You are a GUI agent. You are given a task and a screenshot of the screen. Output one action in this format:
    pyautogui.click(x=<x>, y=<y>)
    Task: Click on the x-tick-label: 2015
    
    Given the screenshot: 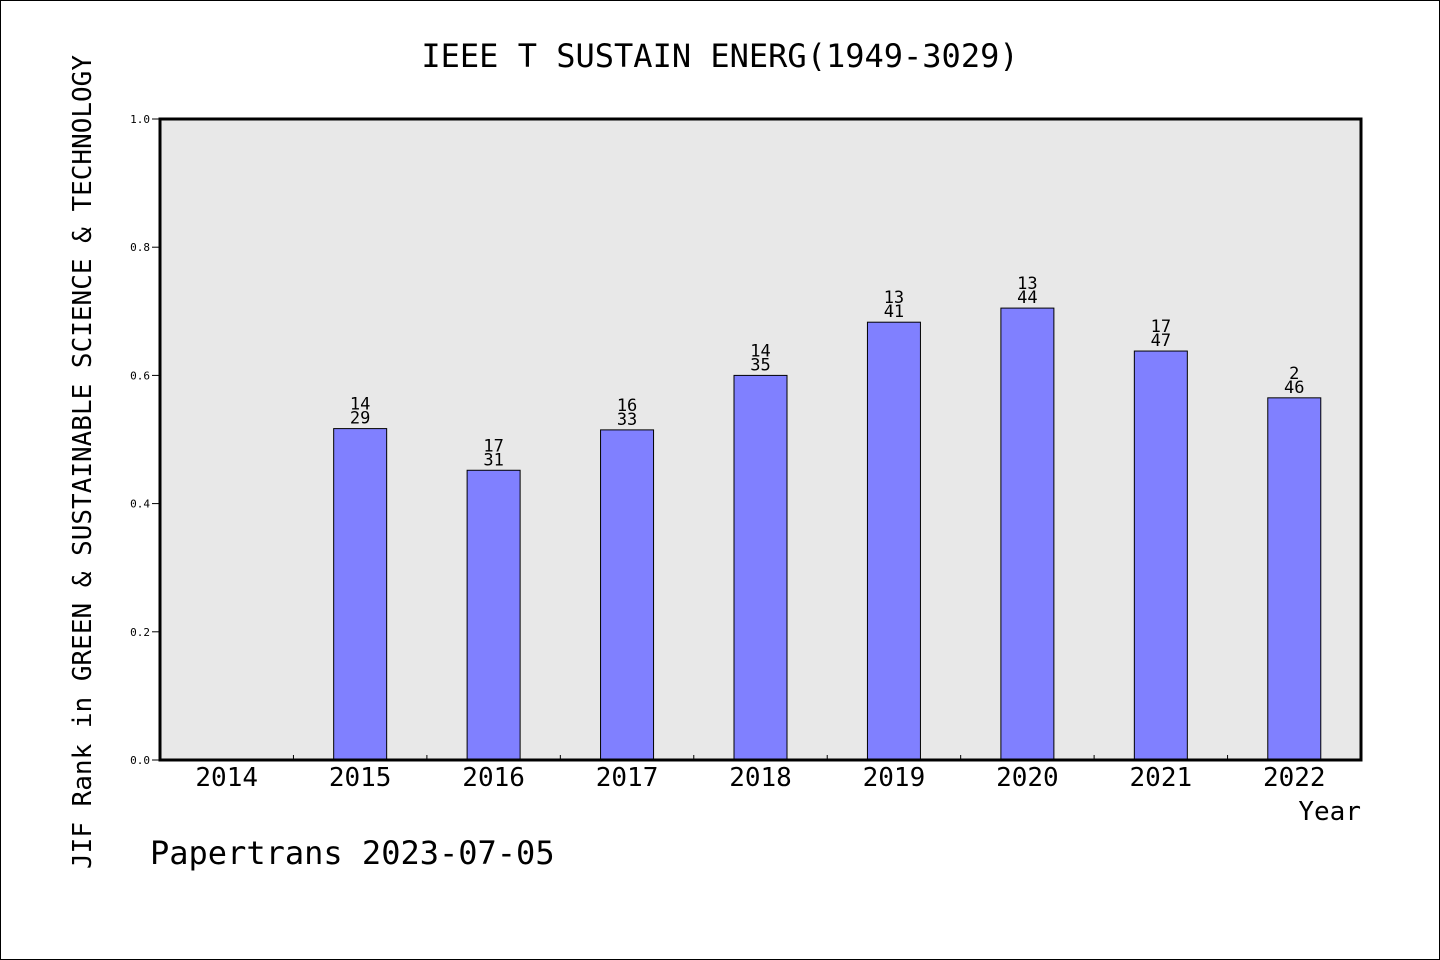 What is the action you would take?
    pyautogui.click(x=360, y=778)
    